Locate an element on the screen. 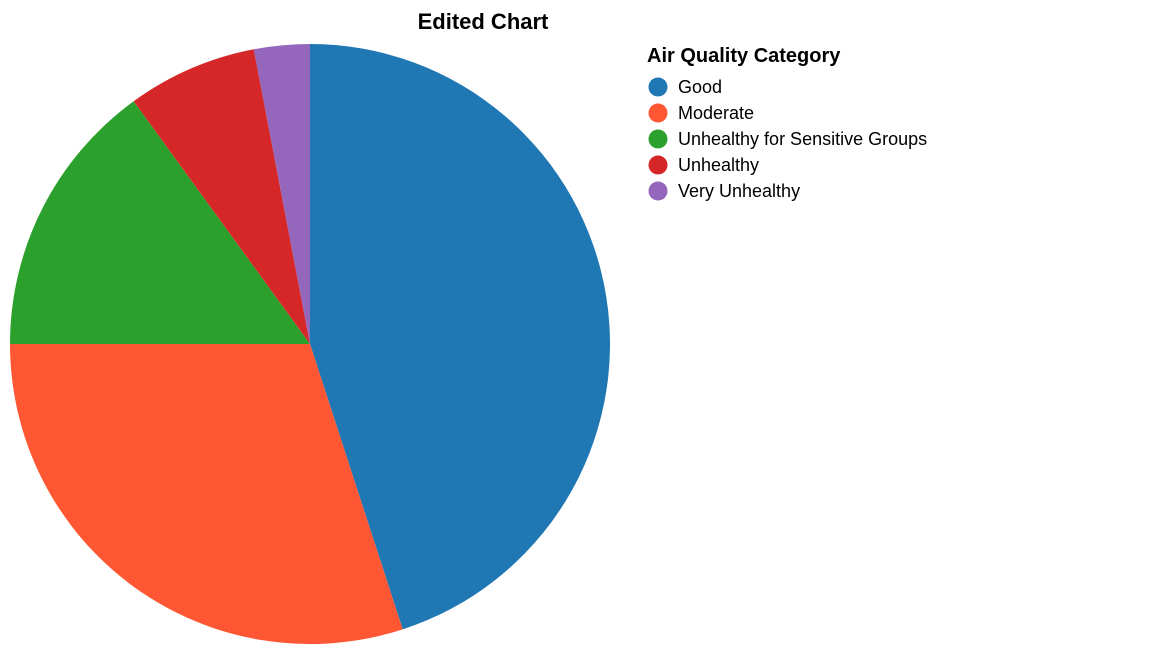 The width and height of the screenshot is (1156, 654). legend-label: Unhealthy is located at coordinates (718, 165).